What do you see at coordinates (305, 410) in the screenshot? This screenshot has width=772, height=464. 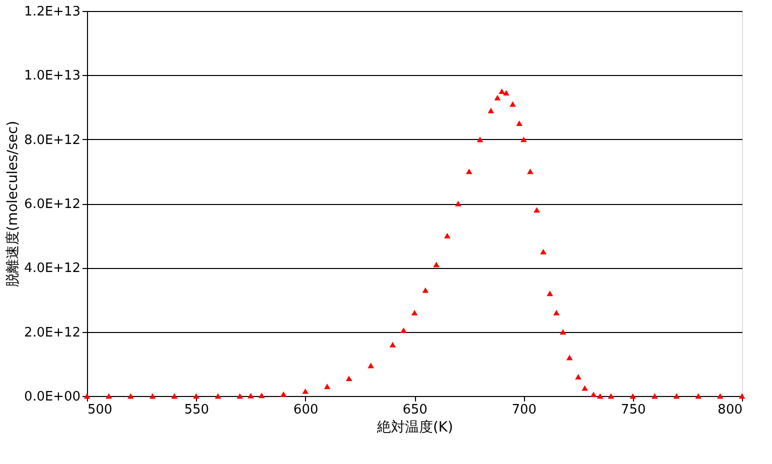 I see `x-tick-label: 600` at bounding box center [305, 410].